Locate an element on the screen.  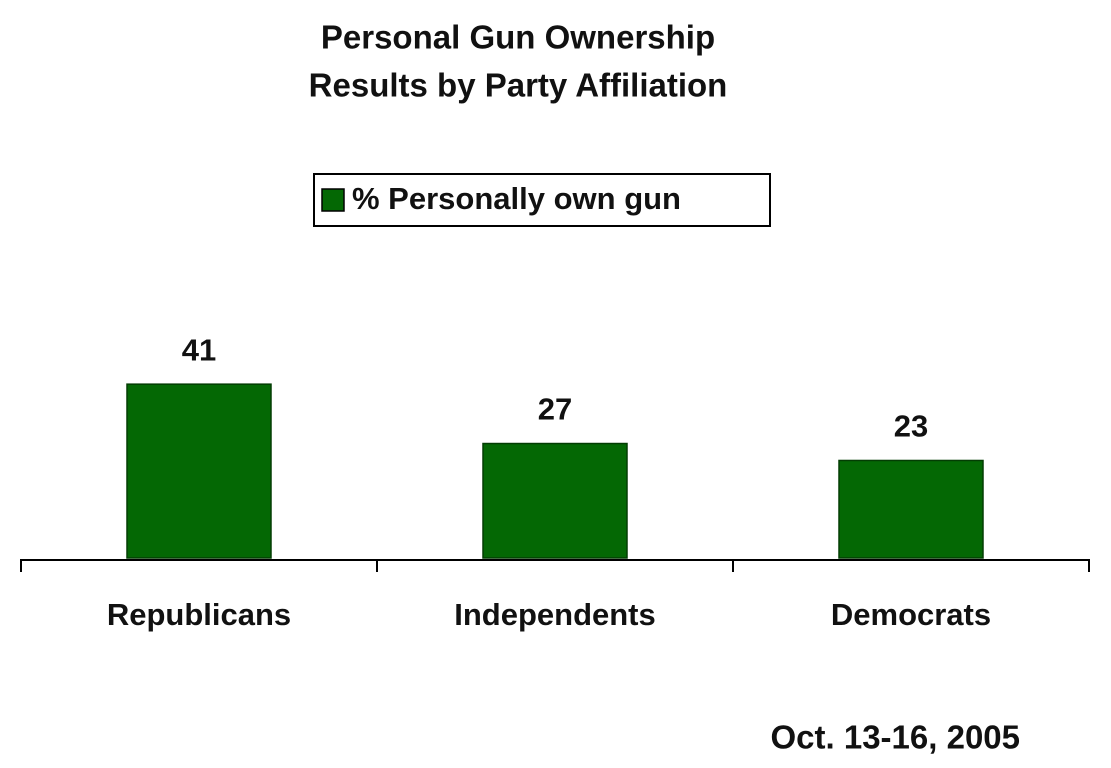
data-label: 23 is located at coordinates (911, 426).